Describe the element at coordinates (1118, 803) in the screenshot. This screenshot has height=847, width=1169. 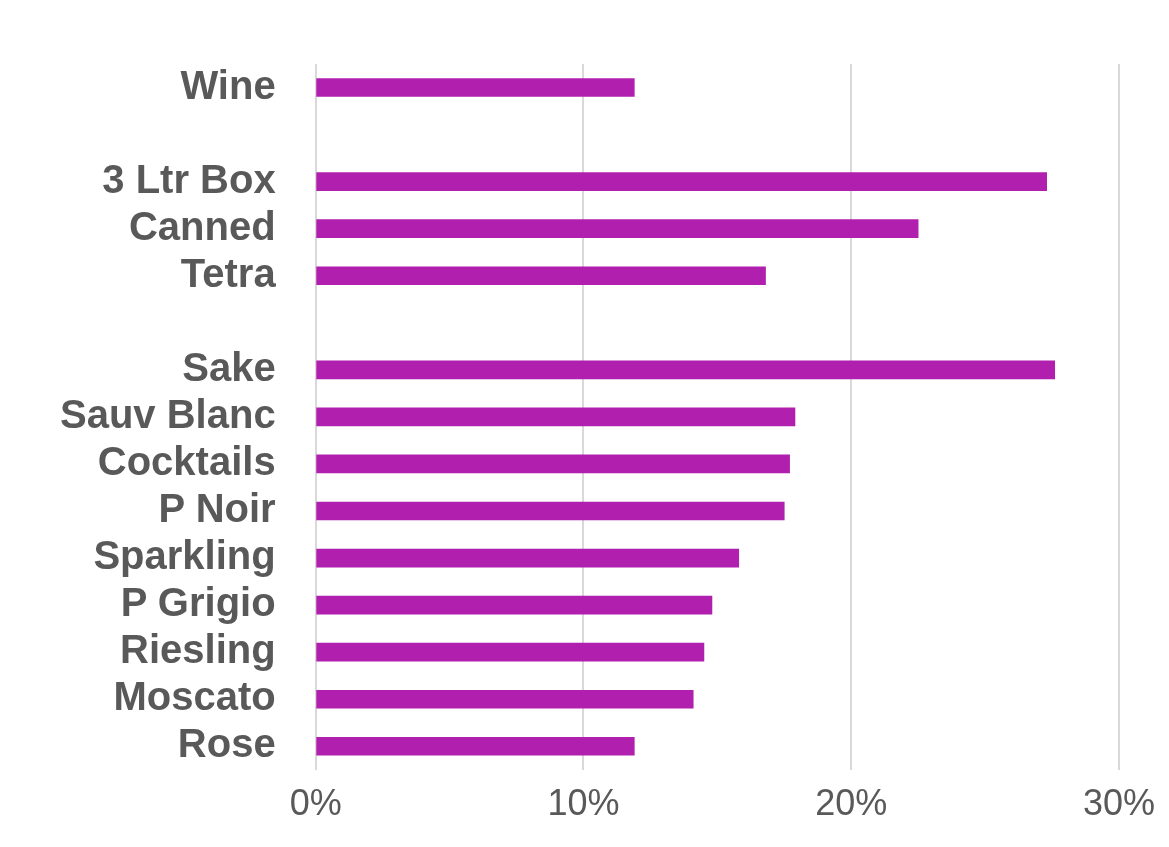
I see `x-tick-label: 30%` at that location.